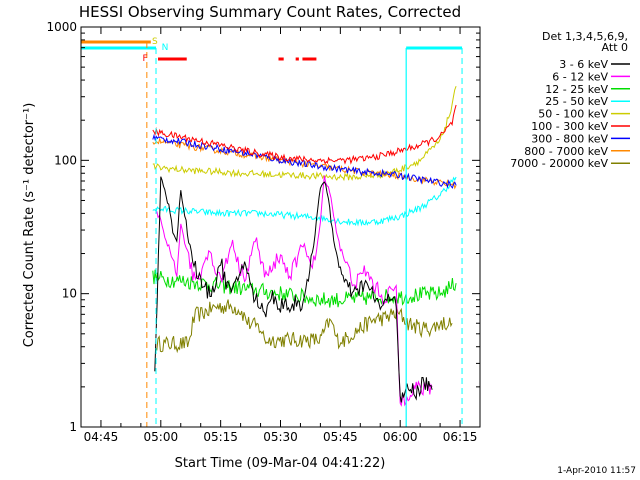 This screenshot has width=640, height=480. Describe the element at coordinates (61, 27) in the screenshot. I see `y-tick-label: 1000` at that location.